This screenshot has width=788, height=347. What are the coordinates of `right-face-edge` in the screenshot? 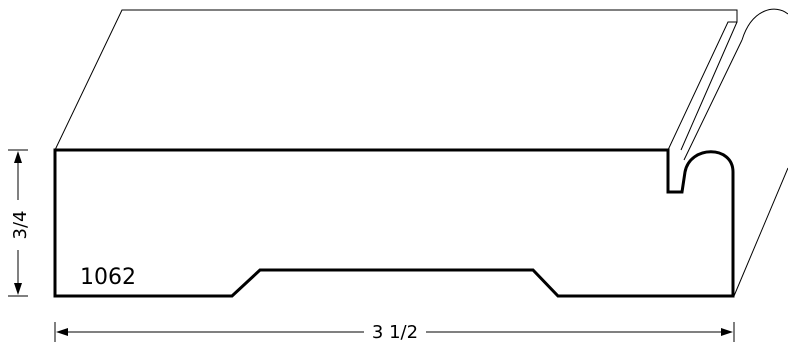 It's located at (760, 232).